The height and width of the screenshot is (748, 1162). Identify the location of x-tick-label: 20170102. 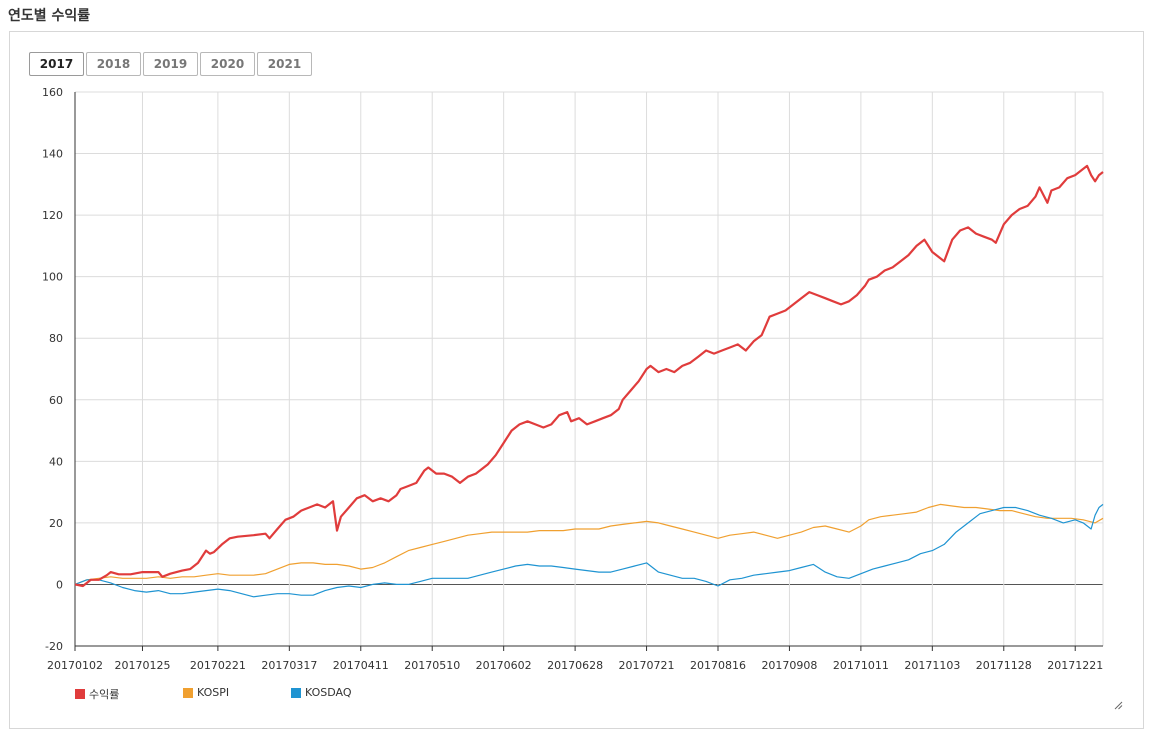
(75, 665).